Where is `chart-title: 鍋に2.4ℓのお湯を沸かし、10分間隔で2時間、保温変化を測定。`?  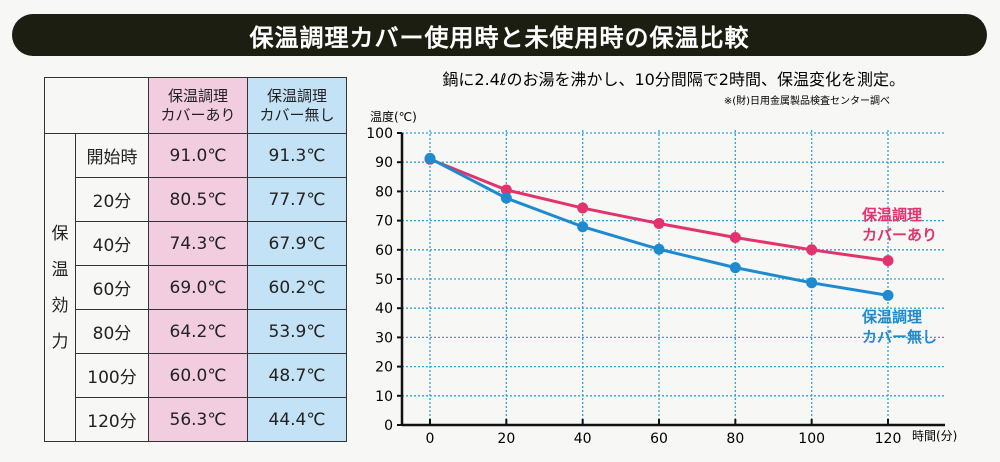 chart-title: 鍋に2.4ℓのお湯を沸かし、10分間隔で2時間、保温変化を測定。 is located at coordinates (673, 79).